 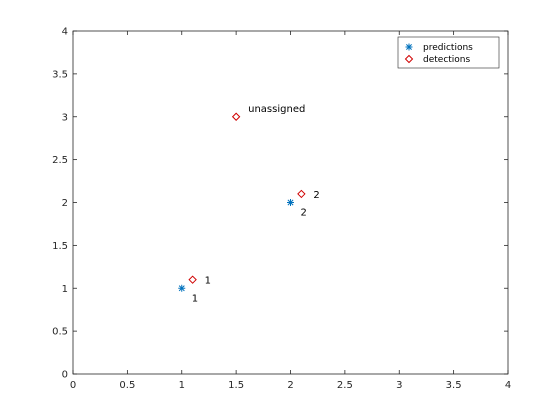 I want to click on y-tick-label: 0, so click(x=65, y=375).